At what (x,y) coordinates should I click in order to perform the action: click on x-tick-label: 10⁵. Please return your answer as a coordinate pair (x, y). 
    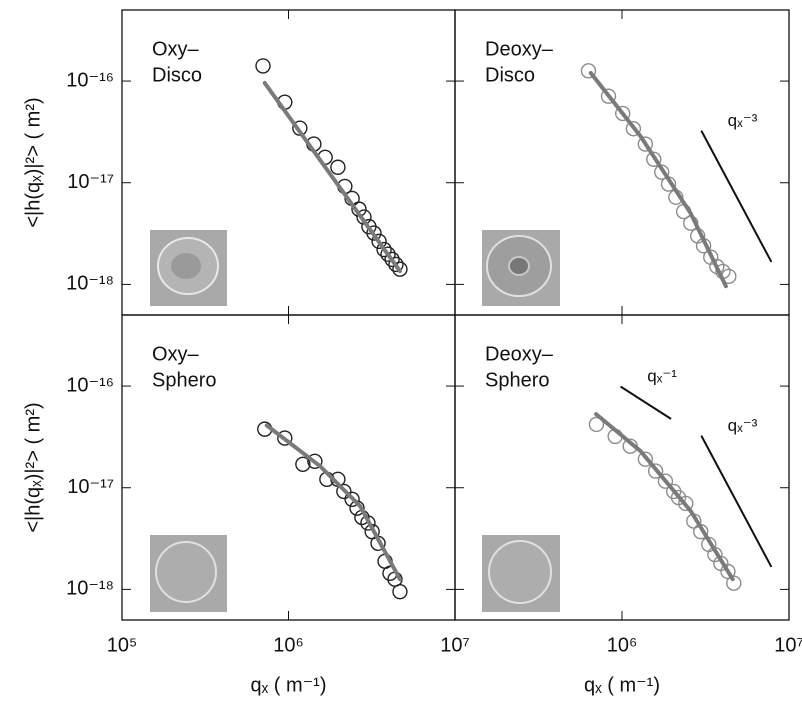
    Looking at the image, I should click on (122, 645).